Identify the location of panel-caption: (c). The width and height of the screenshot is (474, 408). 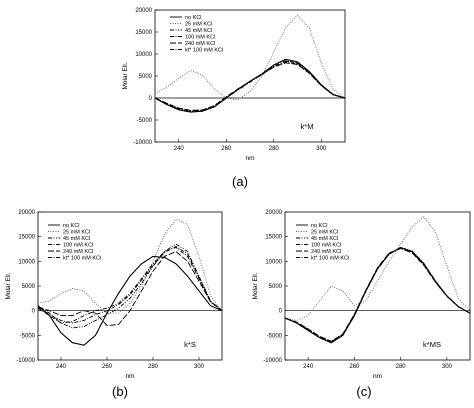
(363, 391).